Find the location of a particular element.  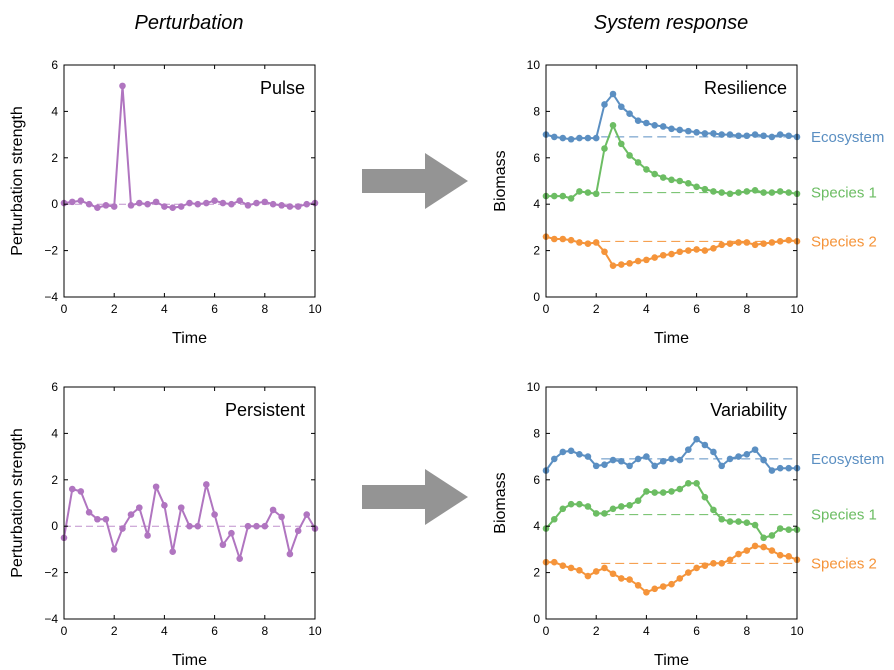

variability-series-label-0: Ecosystem is located at coordinates (847, 459).